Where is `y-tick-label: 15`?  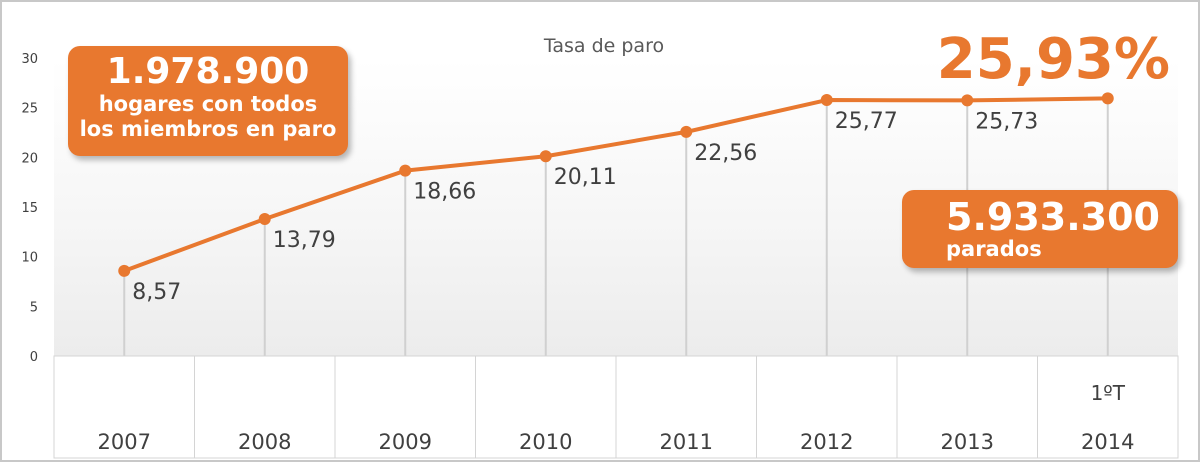
y-tick-label: 15 is located at coordinates (29, 208).